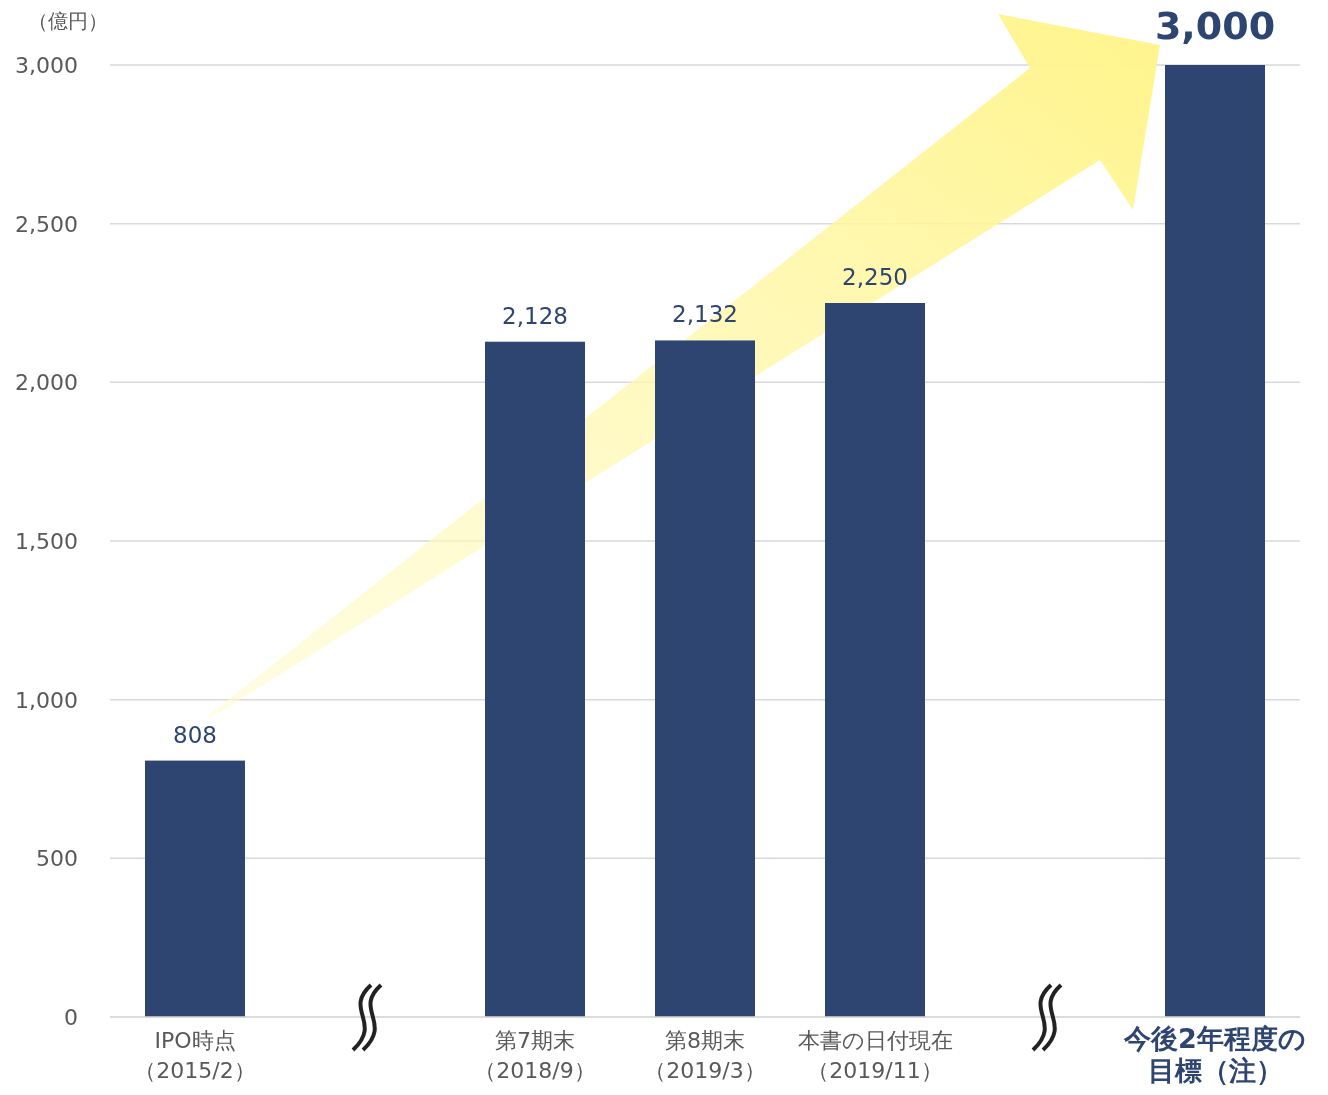  What do you see at coordinates (57, 859) in the screenshot?
I see `y-tick-label: 500` at bounding box center [57, 859].